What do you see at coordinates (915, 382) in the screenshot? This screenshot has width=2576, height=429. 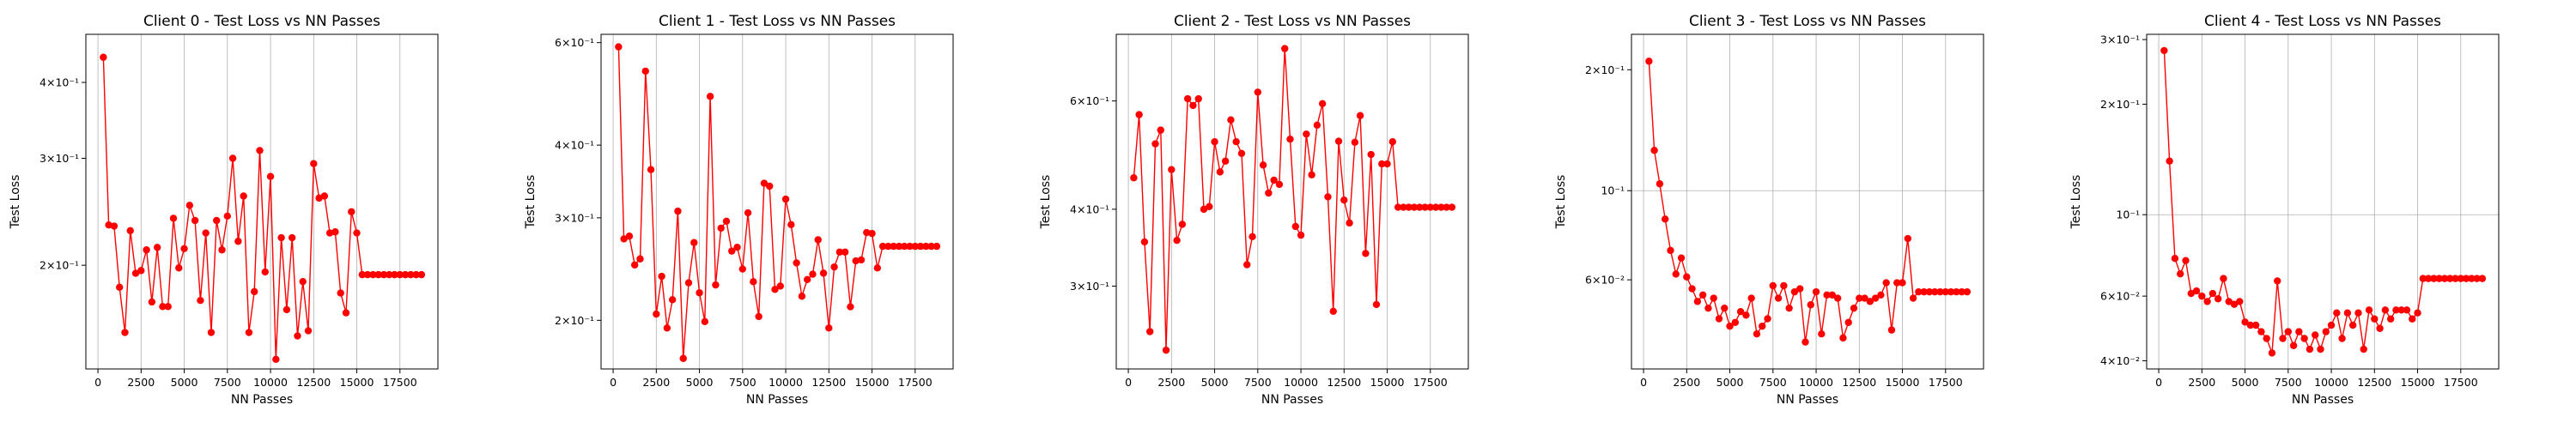 I see `x-tick-label: 17500` at bounding box center [915, 382].